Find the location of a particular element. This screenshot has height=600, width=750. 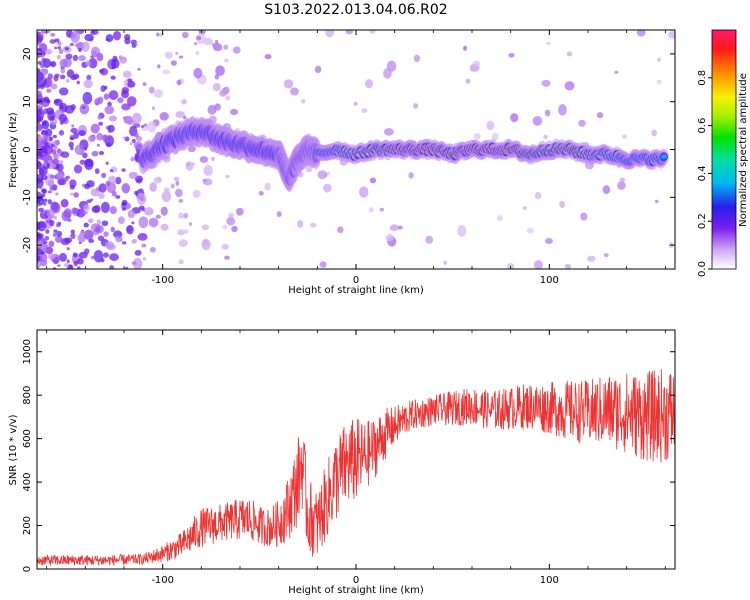

track-core is located at coordinates (664, 156).